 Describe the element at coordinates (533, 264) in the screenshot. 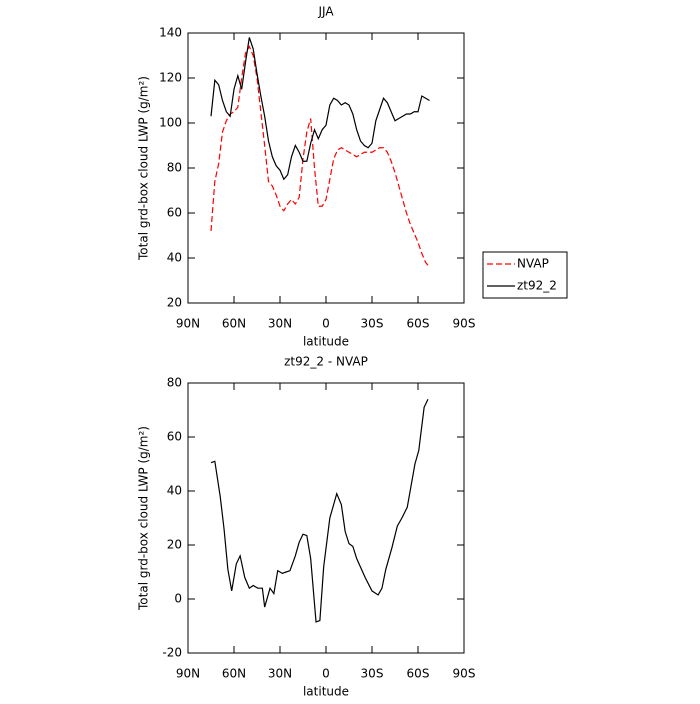

I see `legend-label: NVAP` at that location.